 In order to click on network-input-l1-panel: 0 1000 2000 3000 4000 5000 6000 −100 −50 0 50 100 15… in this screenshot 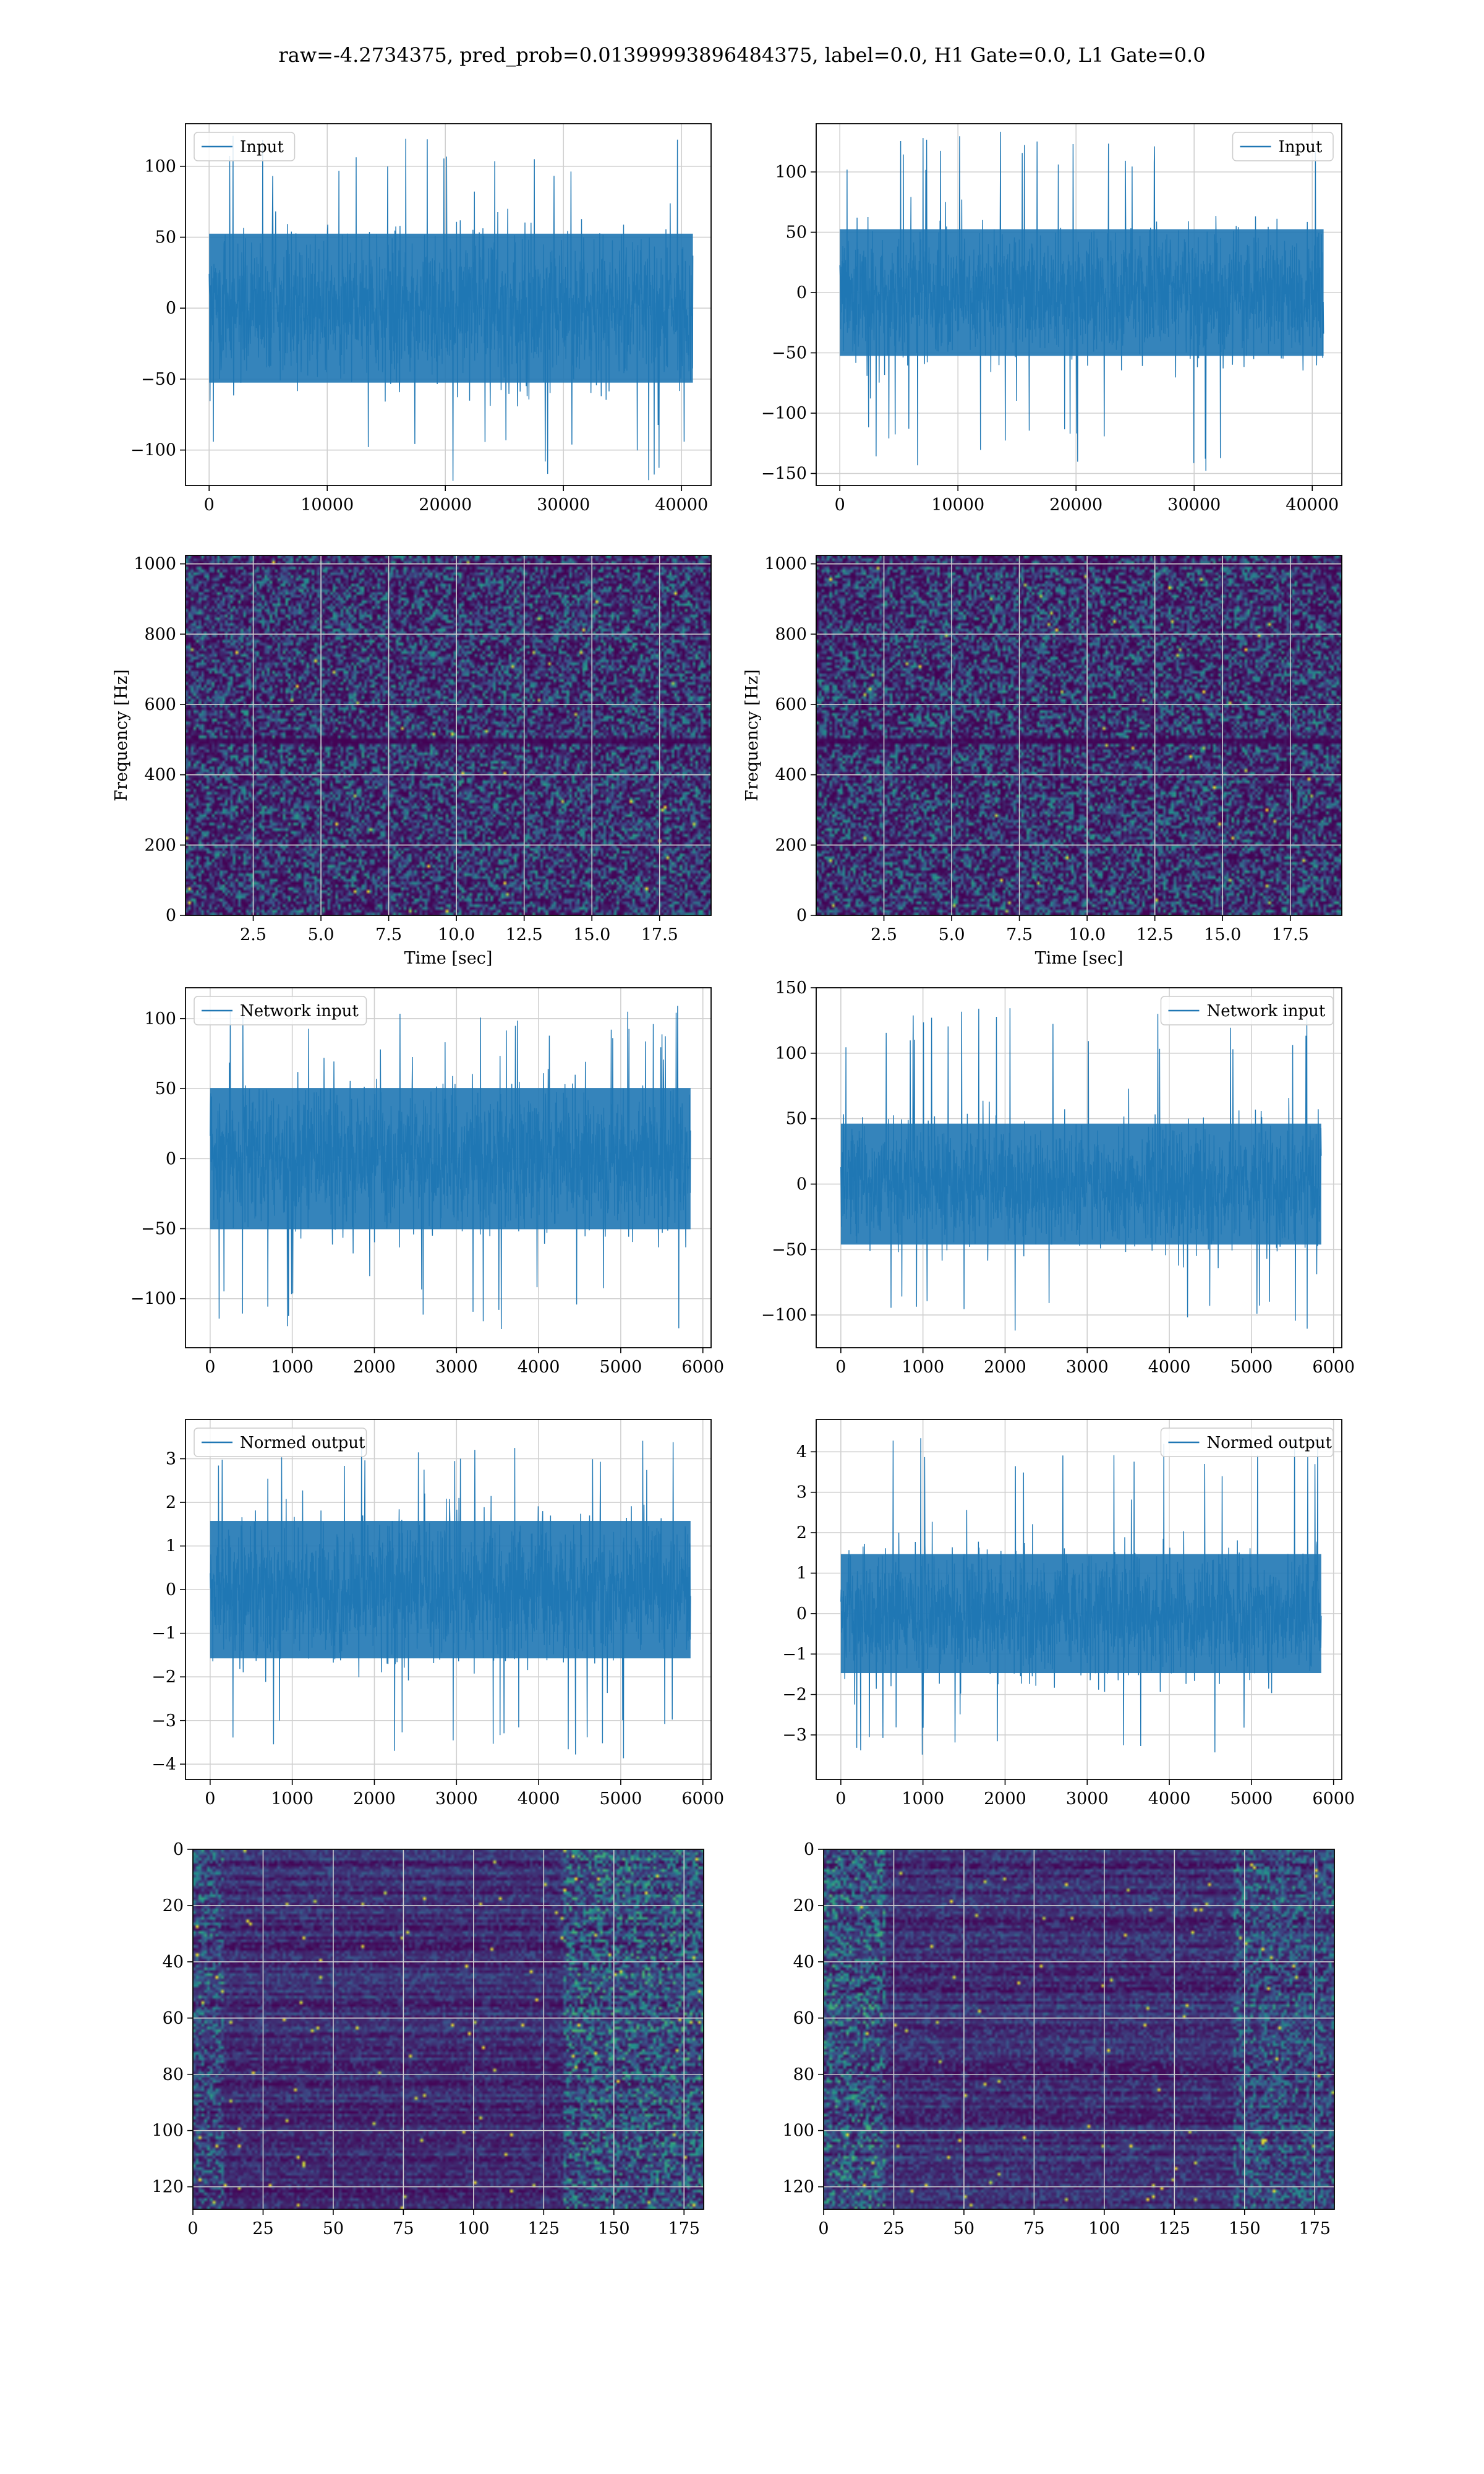, I will do `click(1058, 1177)`.